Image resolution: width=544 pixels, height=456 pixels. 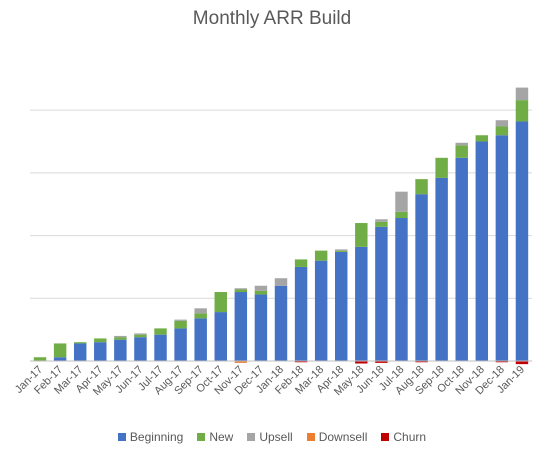 I want to click on legend-item-beginning: Beginning, so click(x=150, y=437).